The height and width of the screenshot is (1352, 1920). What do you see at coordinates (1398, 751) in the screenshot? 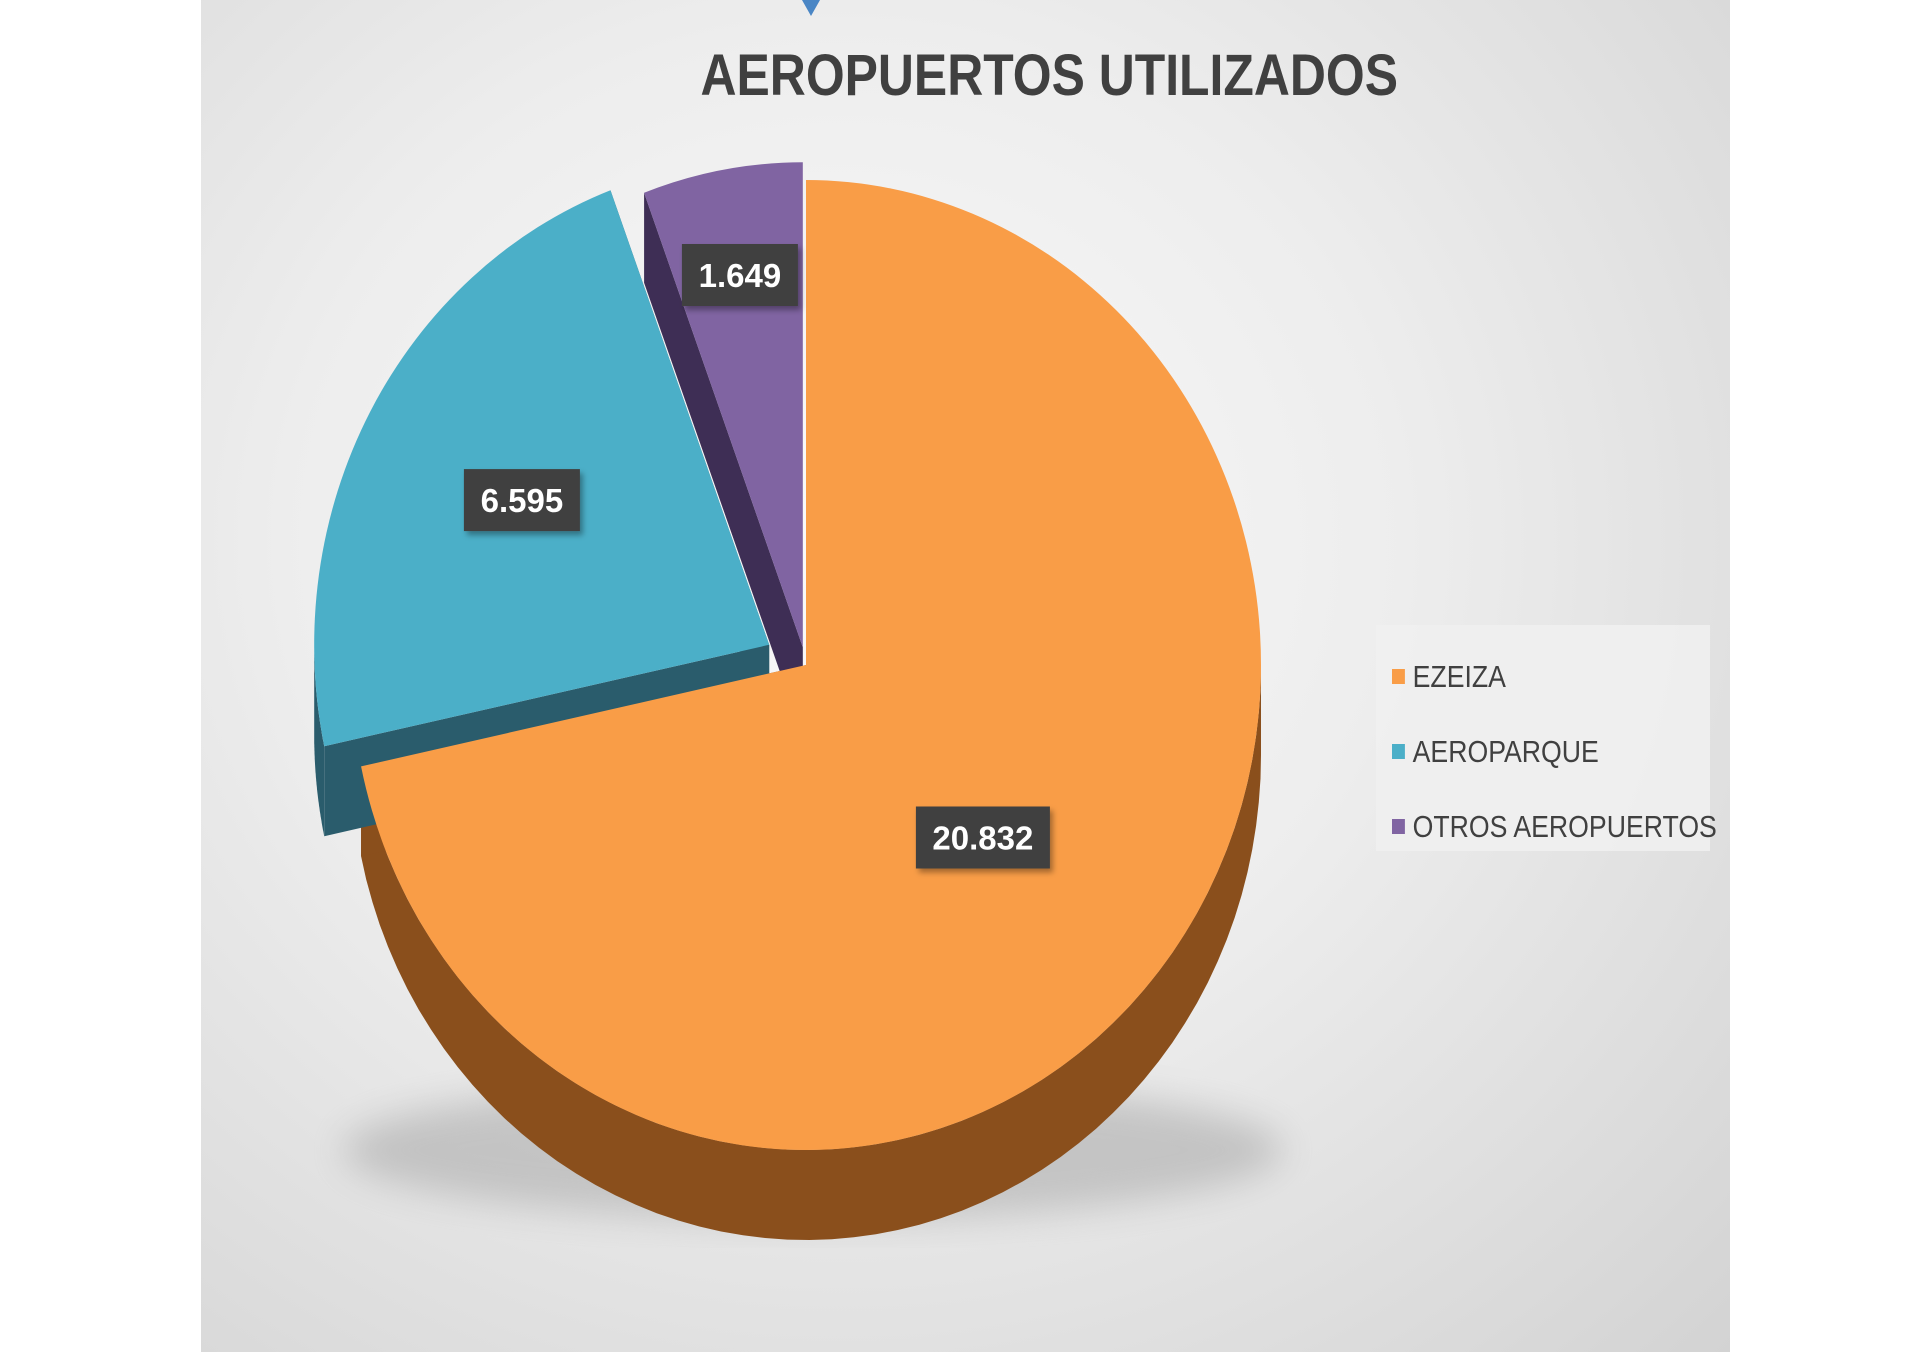
I see `legend-swatch-aeroparque` at bounding box center [1398, 751].